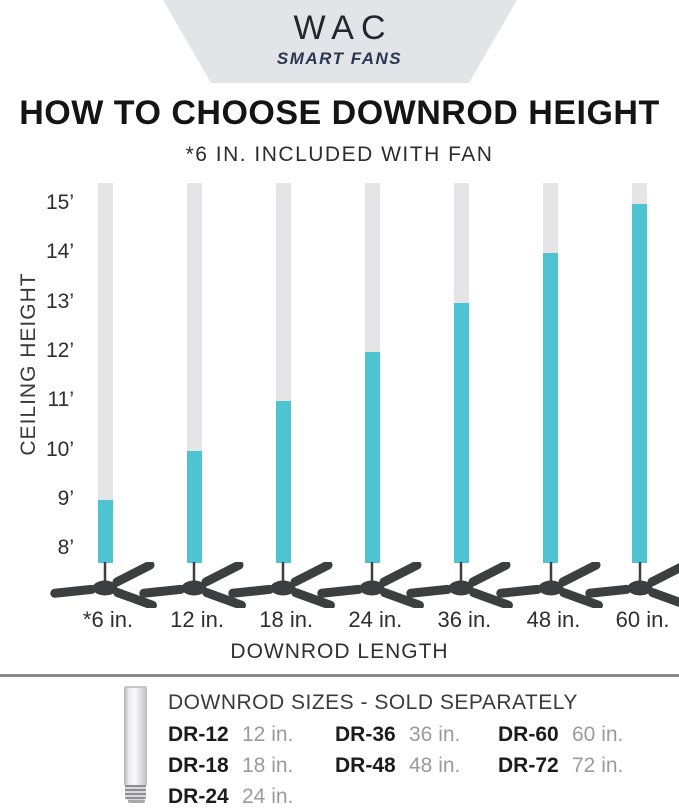  I want to click on y-tick-label: 8’, so click(65, 548).